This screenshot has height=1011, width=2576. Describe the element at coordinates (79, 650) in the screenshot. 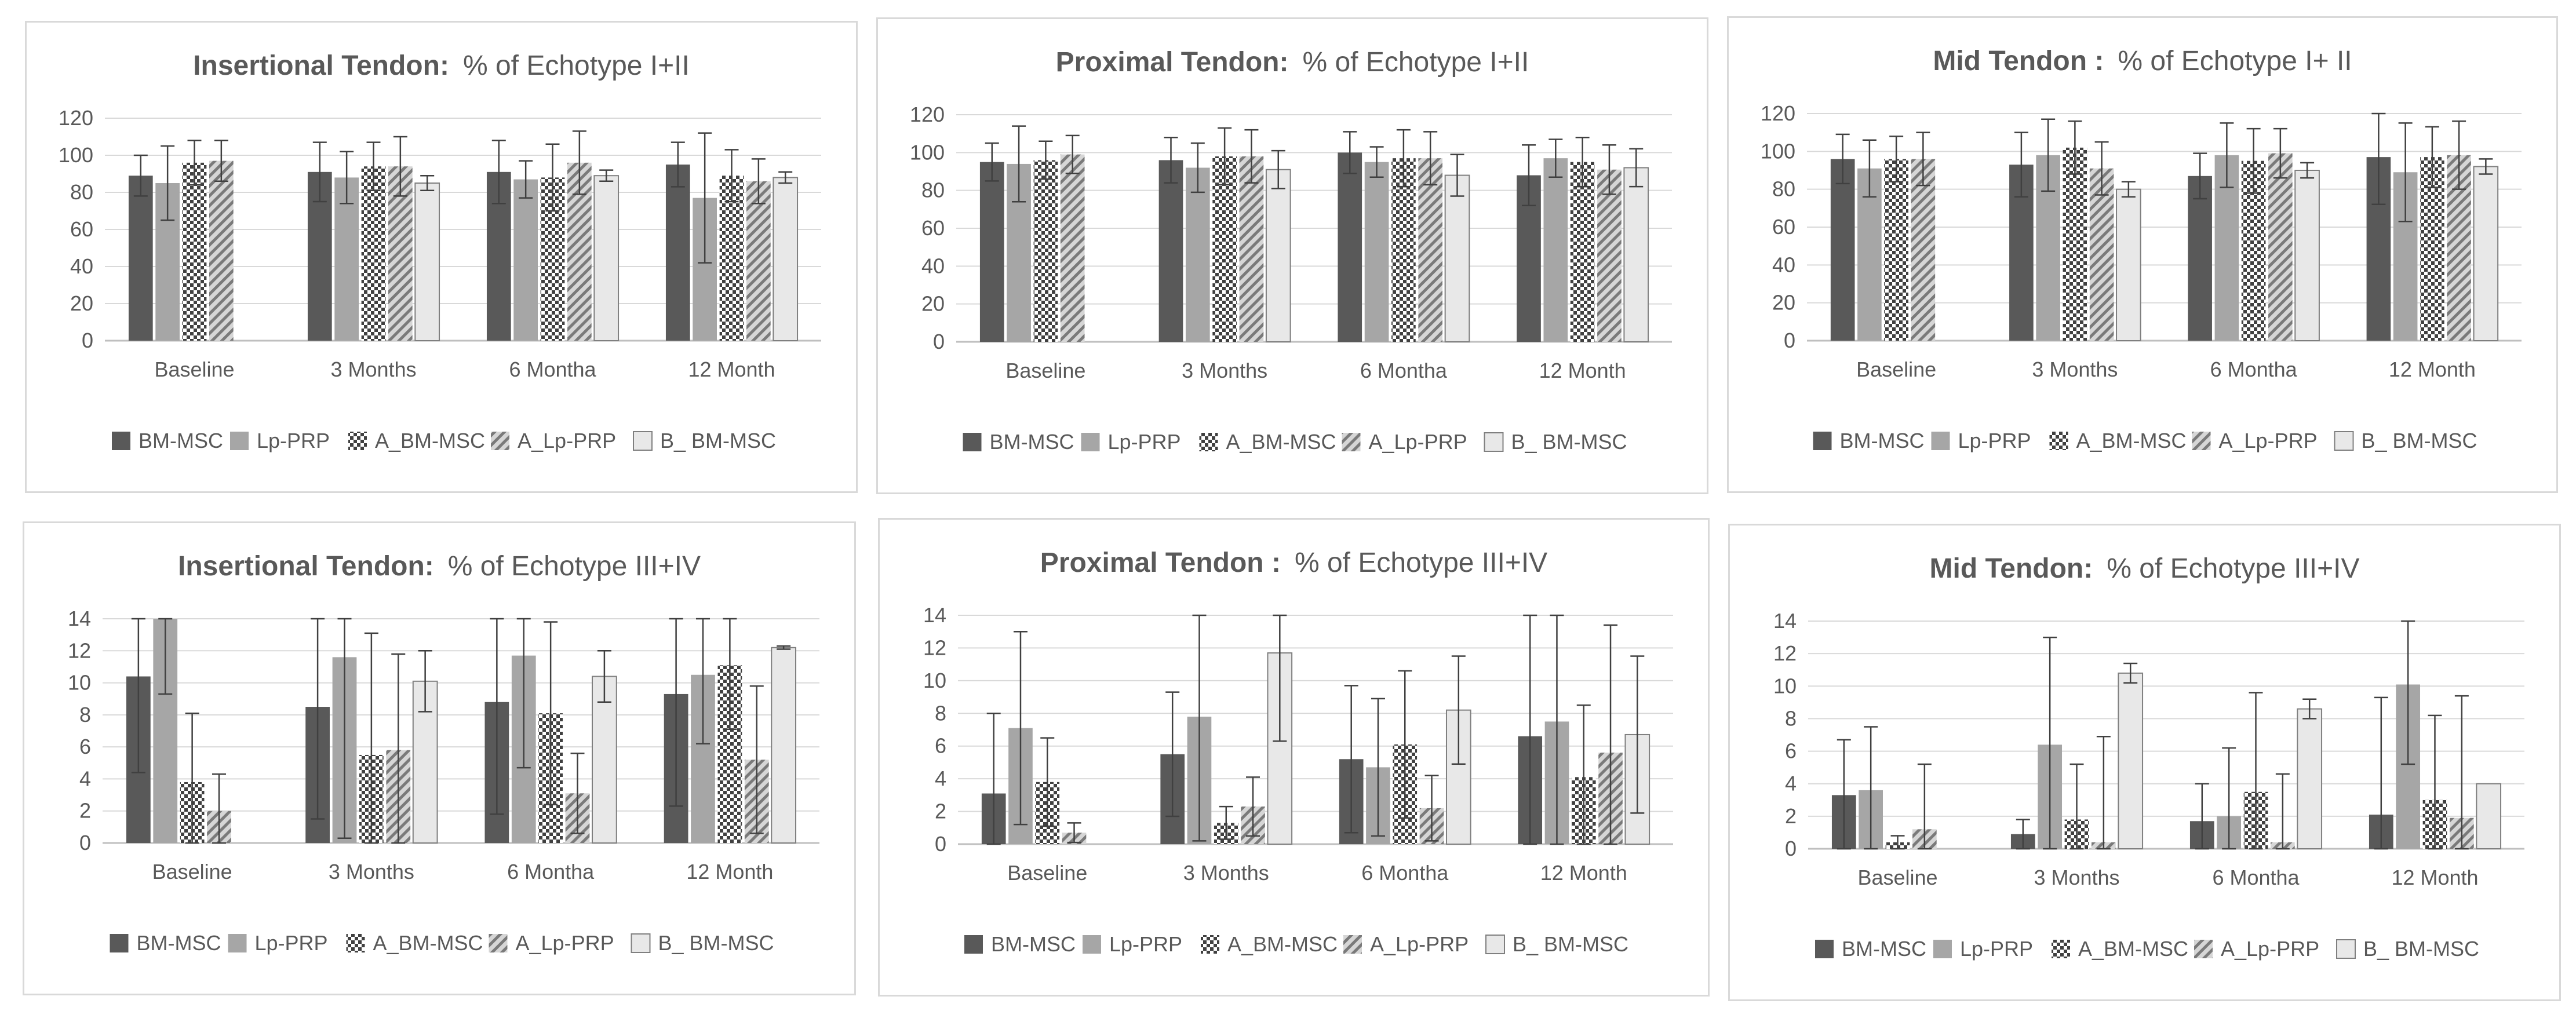

I see `y-tick-label: 12` at that location.